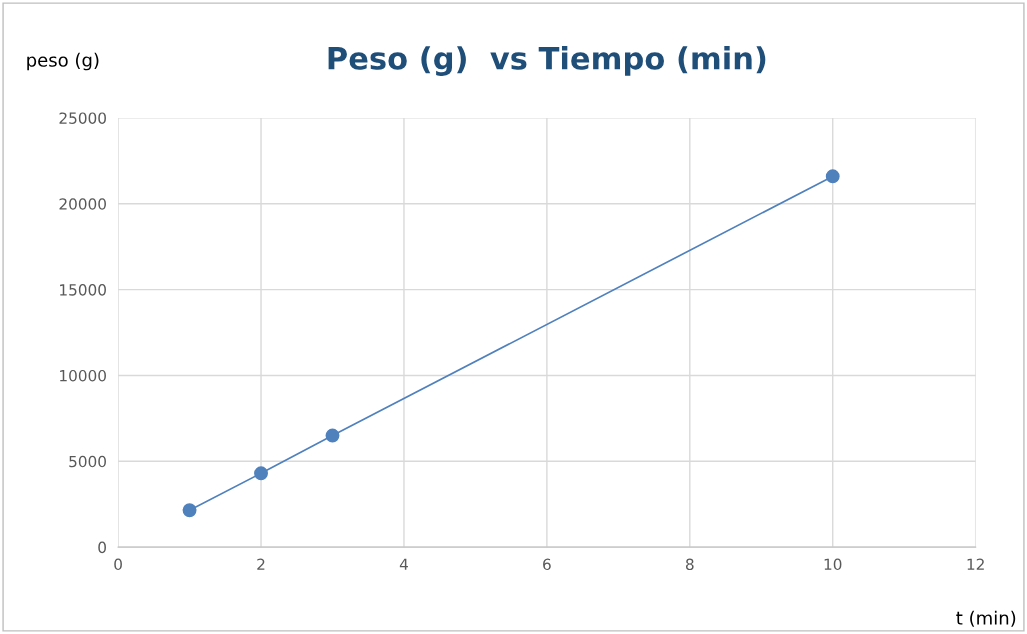  I want to click on x-tick-label: 12, so click(975, 564).